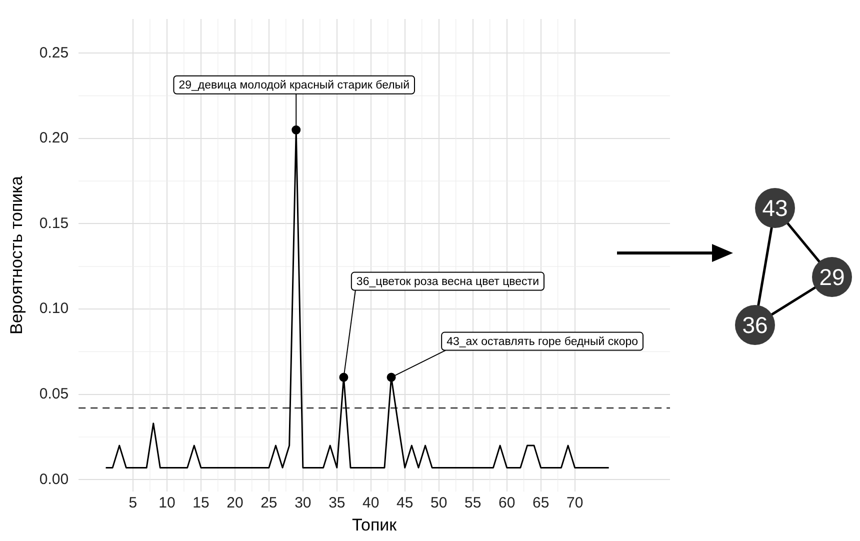 Image resolution: width=860 pixels, height=541 pixels. I want to click on annotation: 36_цветок роза весна цвет цвести, so click(447, 282).